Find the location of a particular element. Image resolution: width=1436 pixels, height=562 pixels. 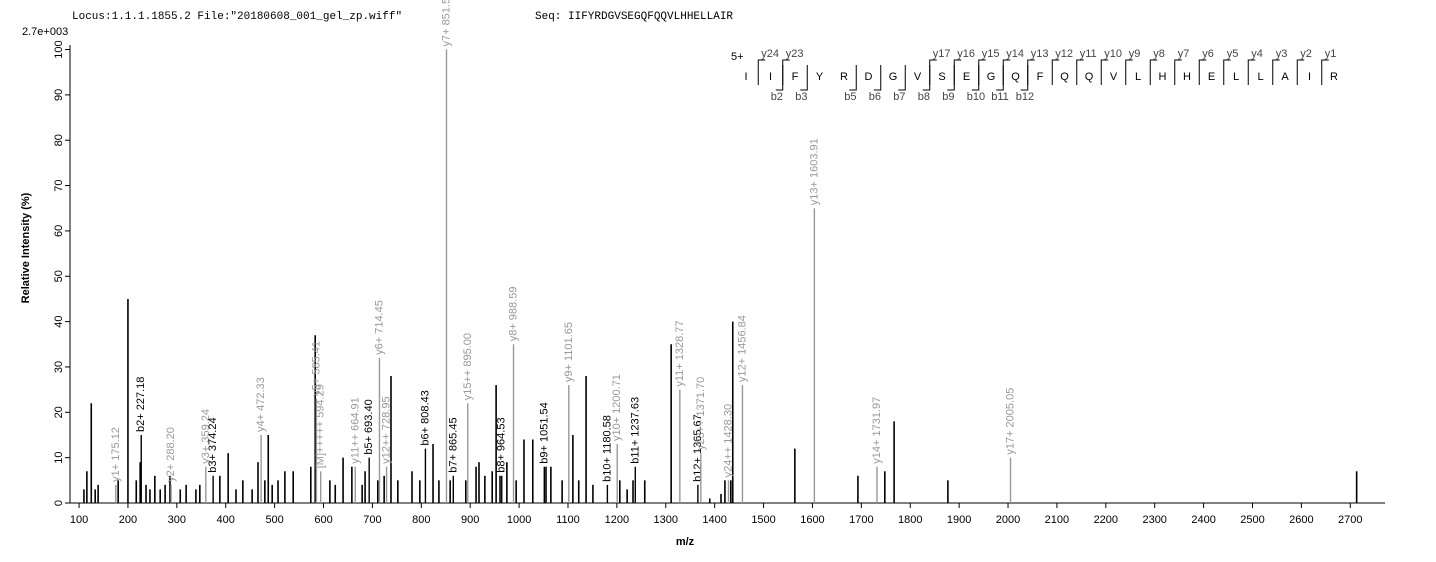

y-tick-label: 50 is located at coordinates (59, 276).